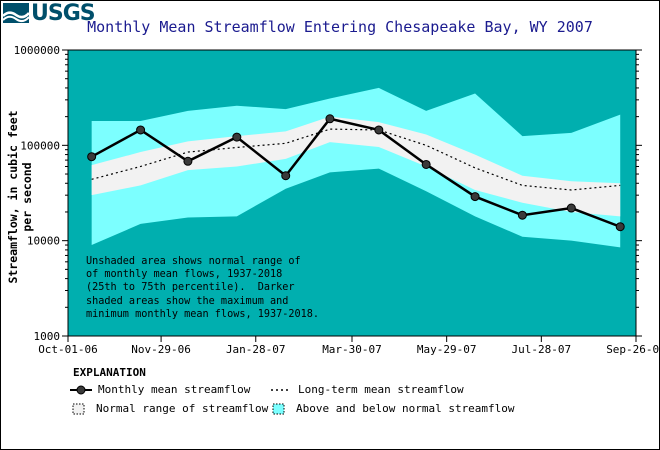 This screenshot has width=660, height=450. Describe the element at coordinates (193, 261) in the screenshot. I see `note-line: Unshaded area shows normal range of` at that location.